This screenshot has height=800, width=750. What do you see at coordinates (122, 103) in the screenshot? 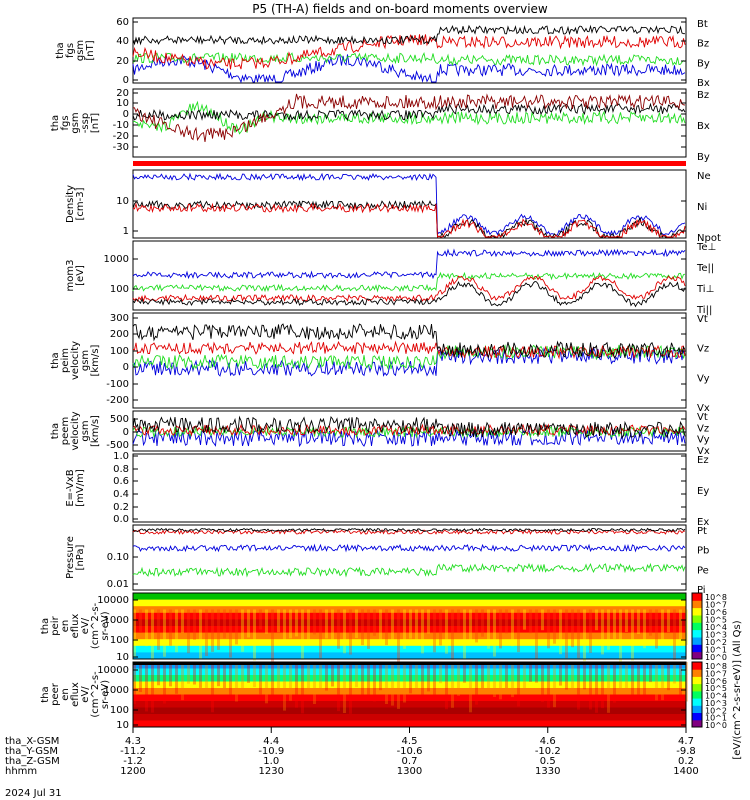
I see `y-tick-label: 10` at bounding box center [122, 103].